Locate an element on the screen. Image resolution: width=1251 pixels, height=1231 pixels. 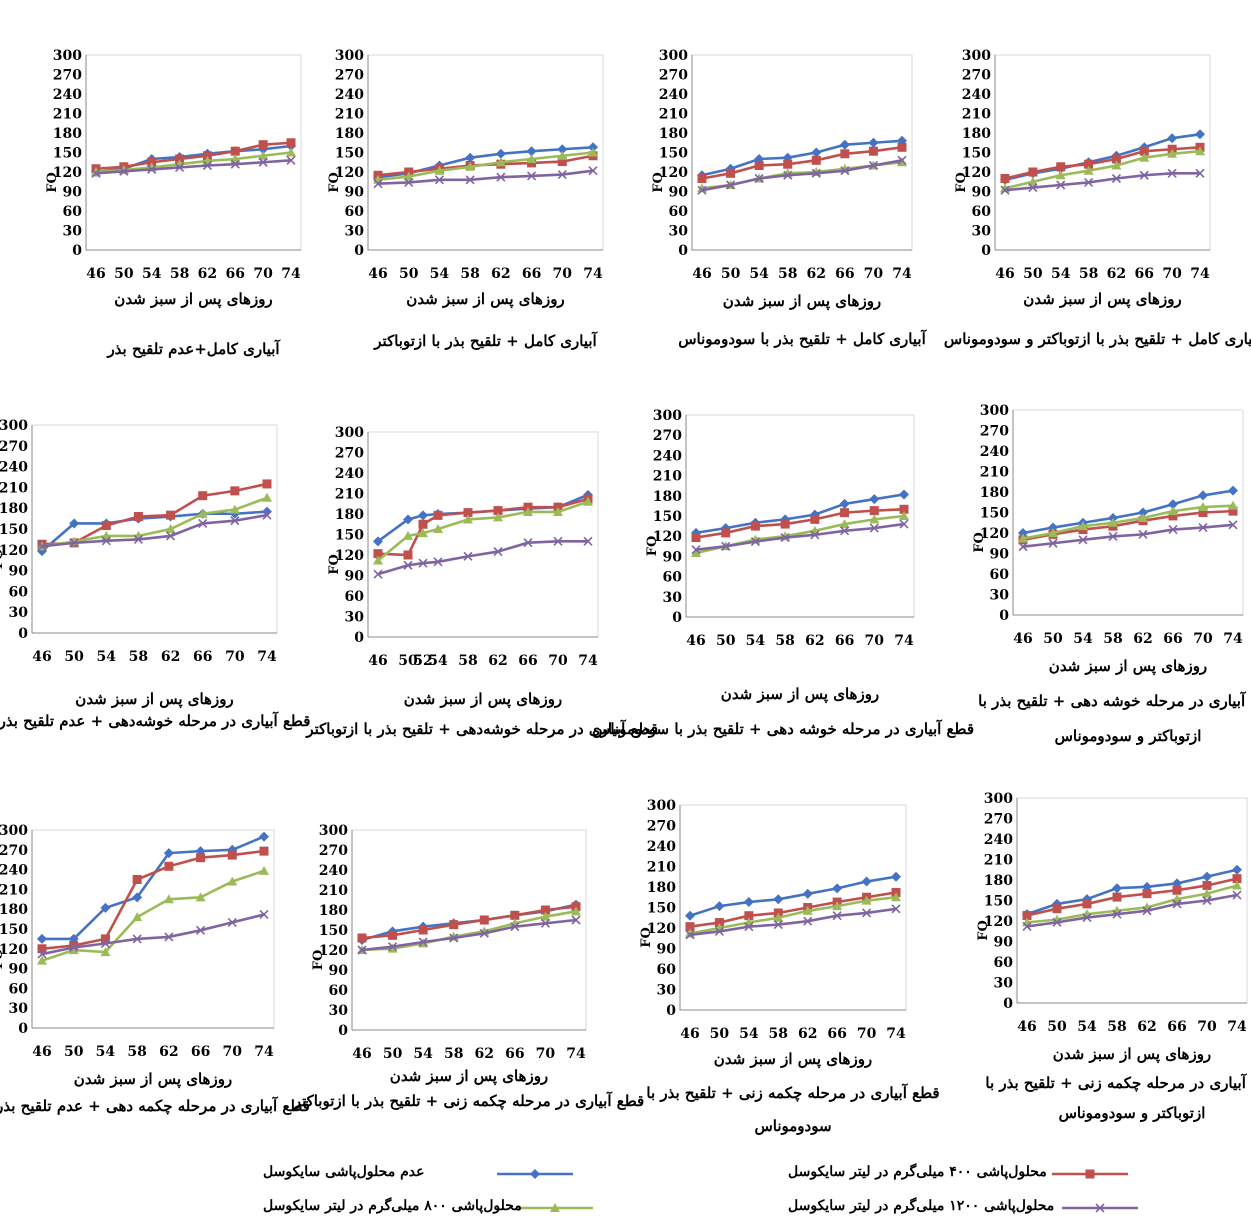
series-c400 is located at coordinates (800, 523).